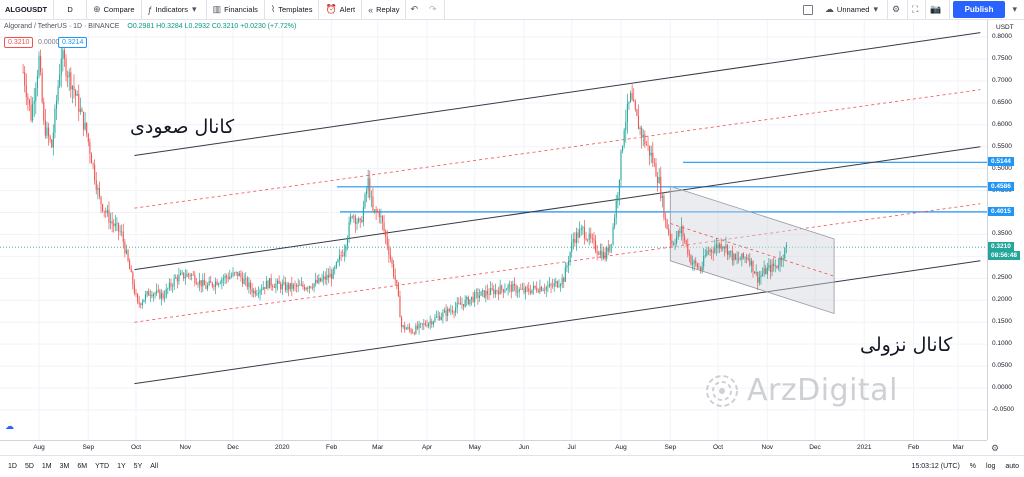  Describe the element at coordinates (102, 466) in the screenshot. I see `range-button: YTD` at that location.